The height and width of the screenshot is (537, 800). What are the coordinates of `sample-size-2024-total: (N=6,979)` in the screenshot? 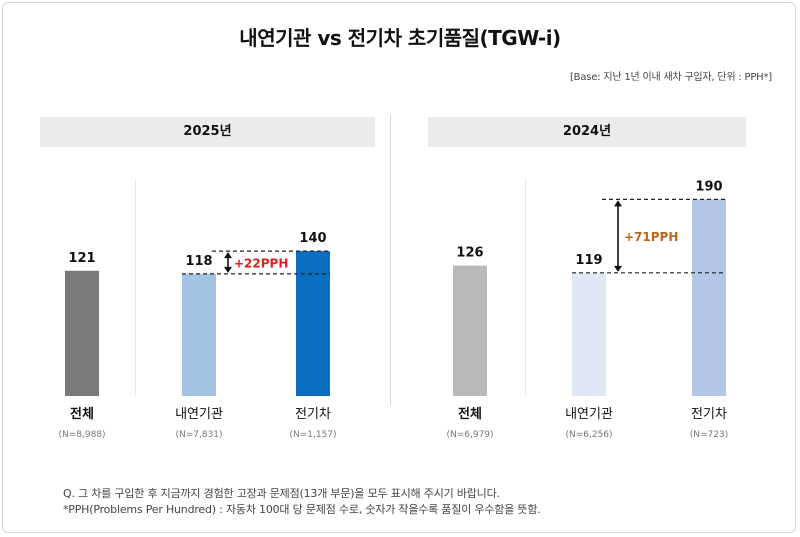 It's located at (469, 435).